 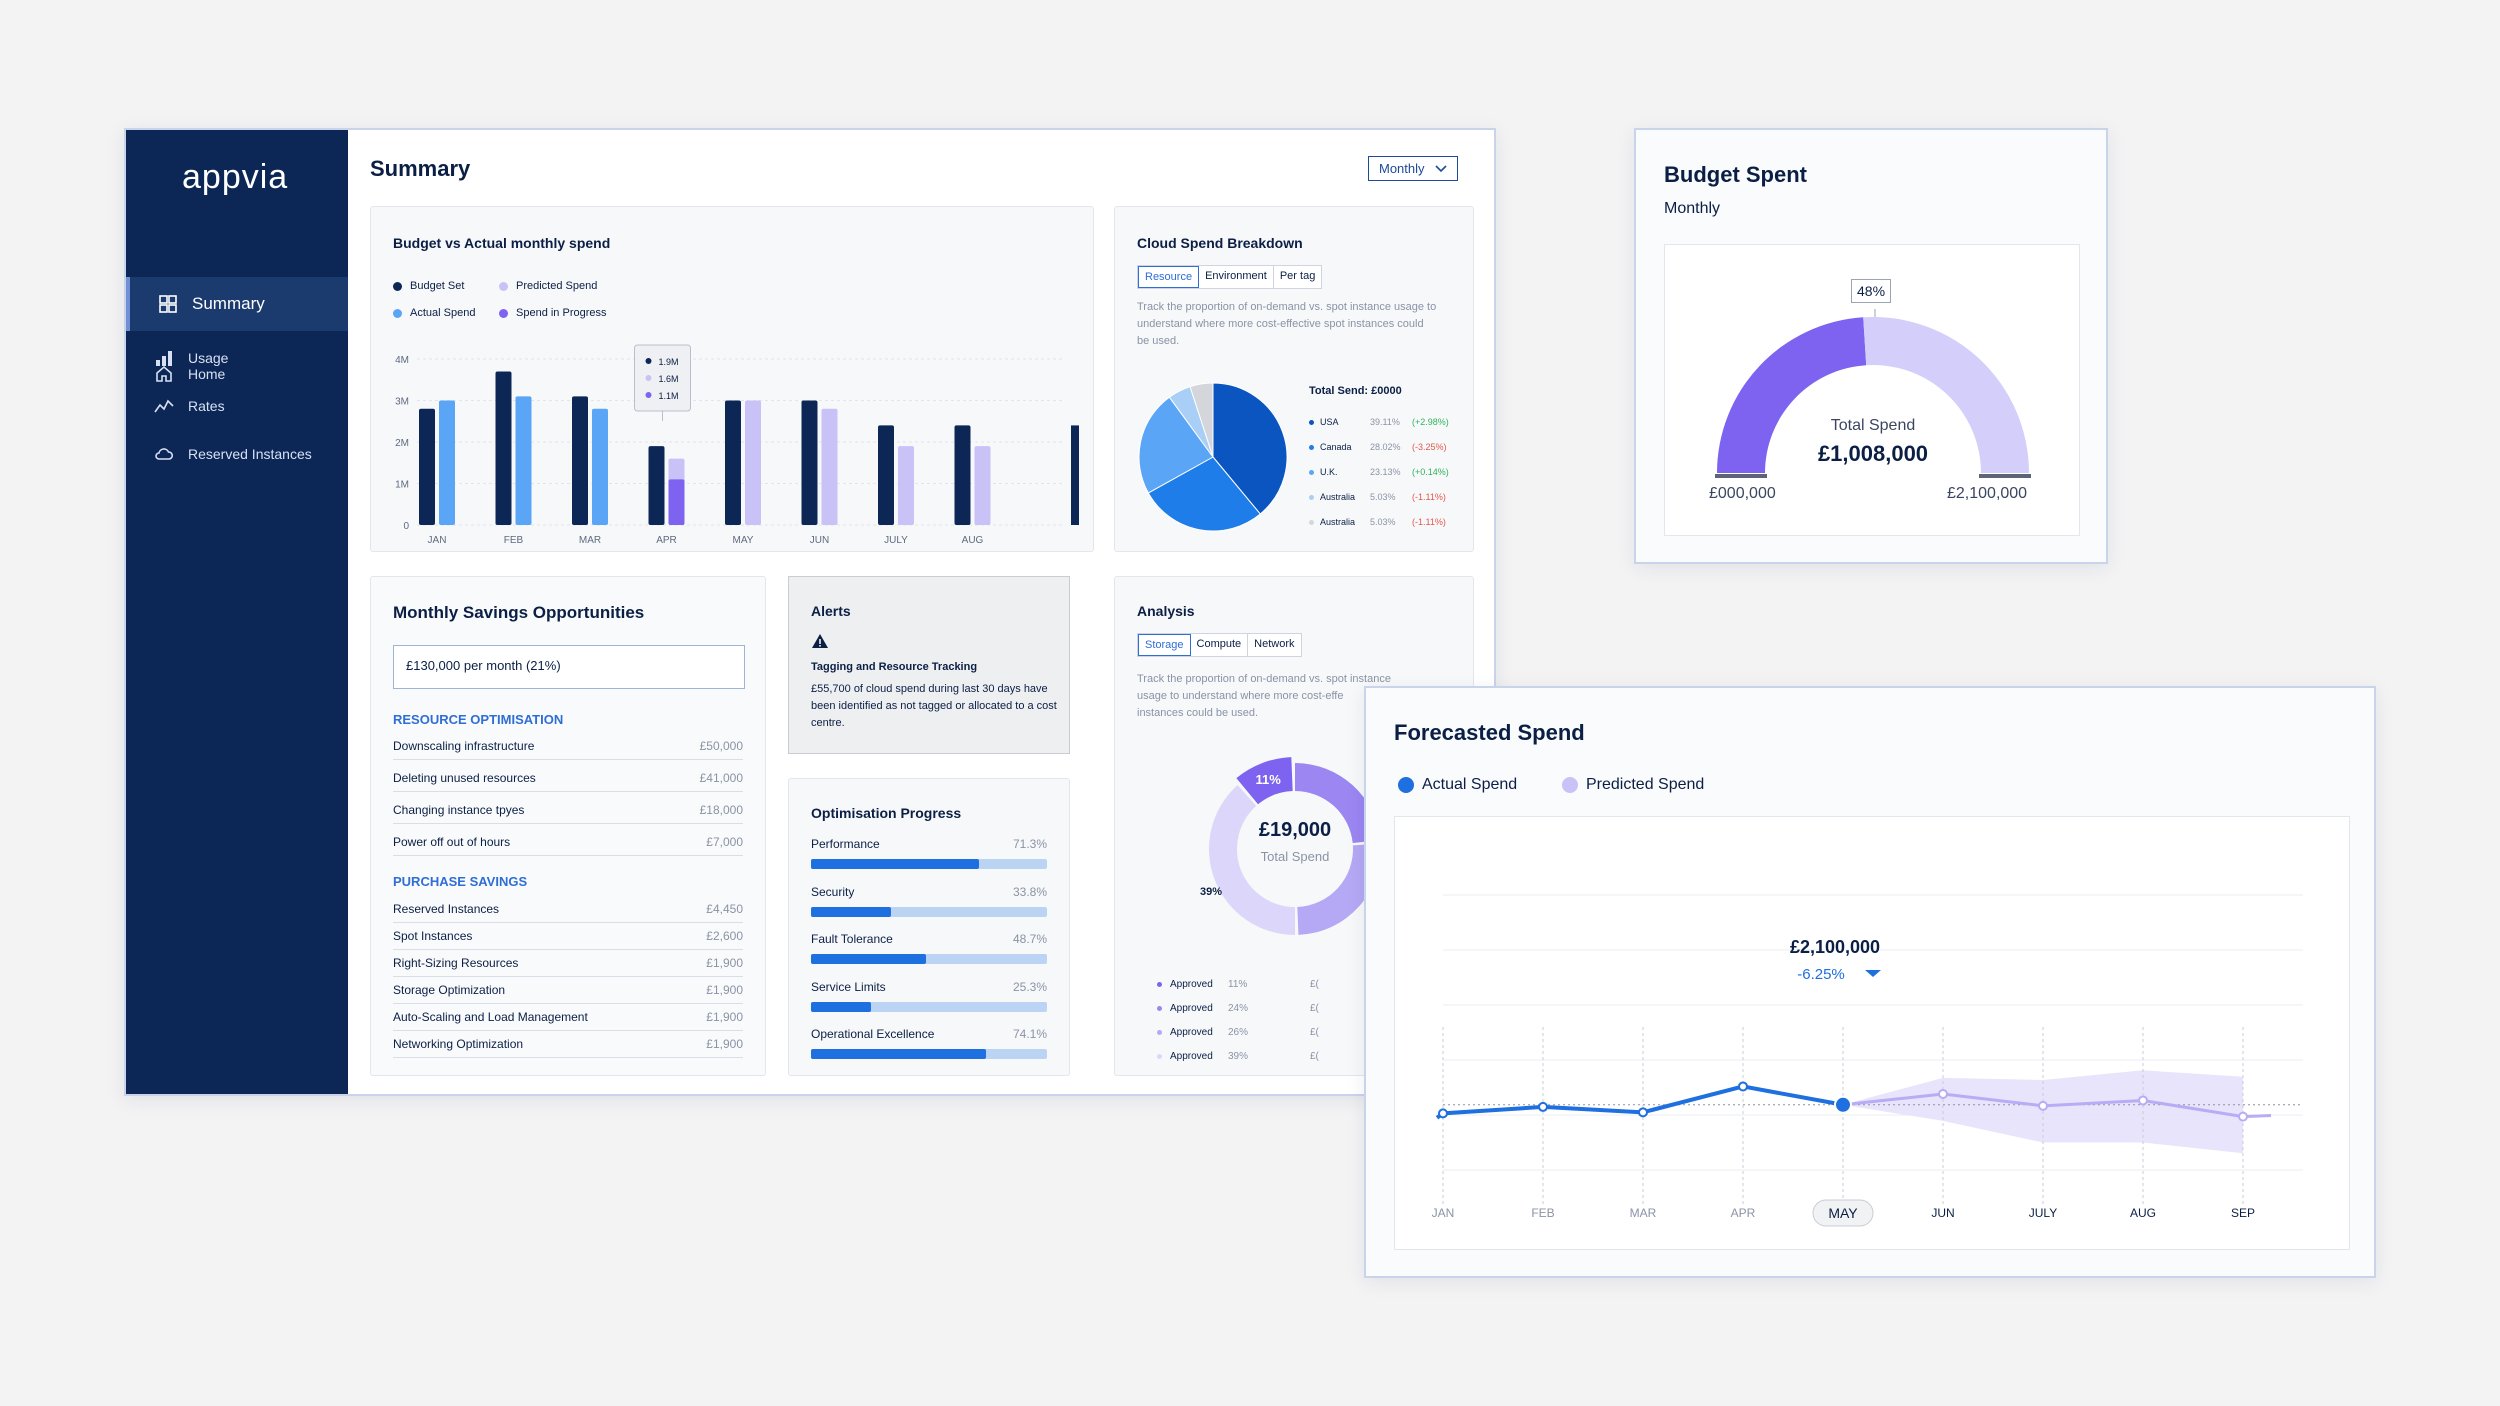 What do you see at coordinates (721, 746) in the screenshot?
I see `savings-value: £50,000` at bounding box center [721, 746].